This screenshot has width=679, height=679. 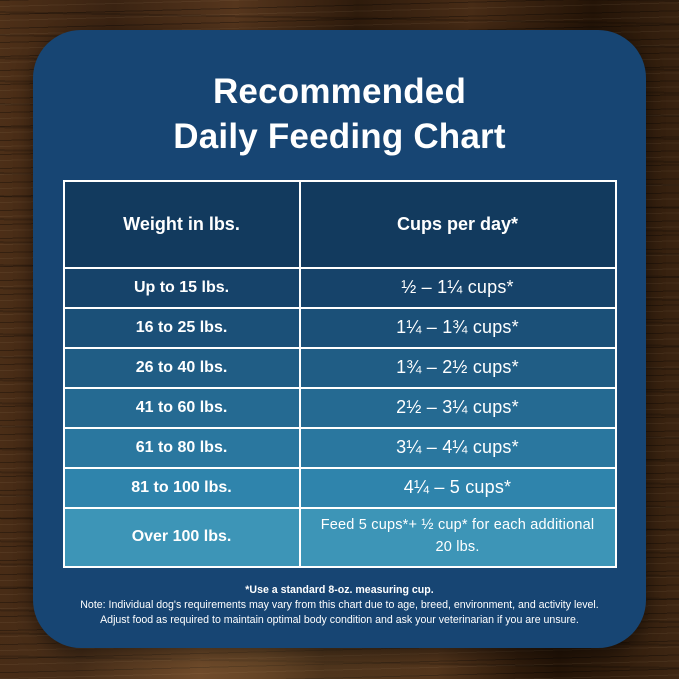 What do you see at coordinates (339, 224) in the screenshot?
I see `table-header-row: Weight in lbs. Cups per day*` at bounding box center [339, 224].